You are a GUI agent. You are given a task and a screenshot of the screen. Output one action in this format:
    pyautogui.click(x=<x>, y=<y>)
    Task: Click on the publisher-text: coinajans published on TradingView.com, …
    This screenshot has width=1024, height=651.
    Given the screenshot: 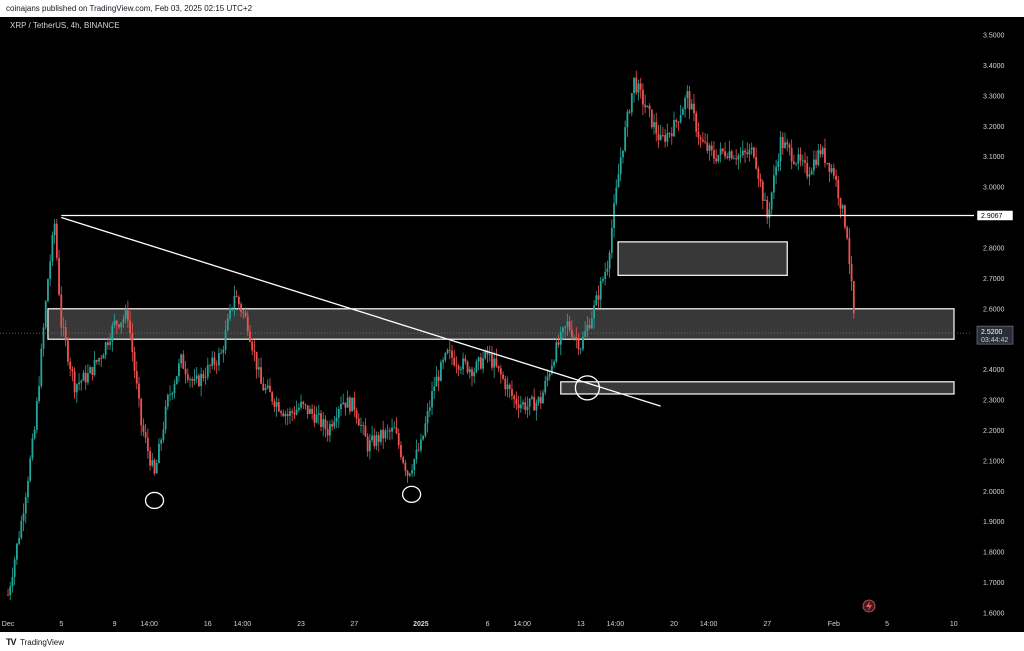 What is the action you would take?
    pyautogui.click(x=129, y=8)
    